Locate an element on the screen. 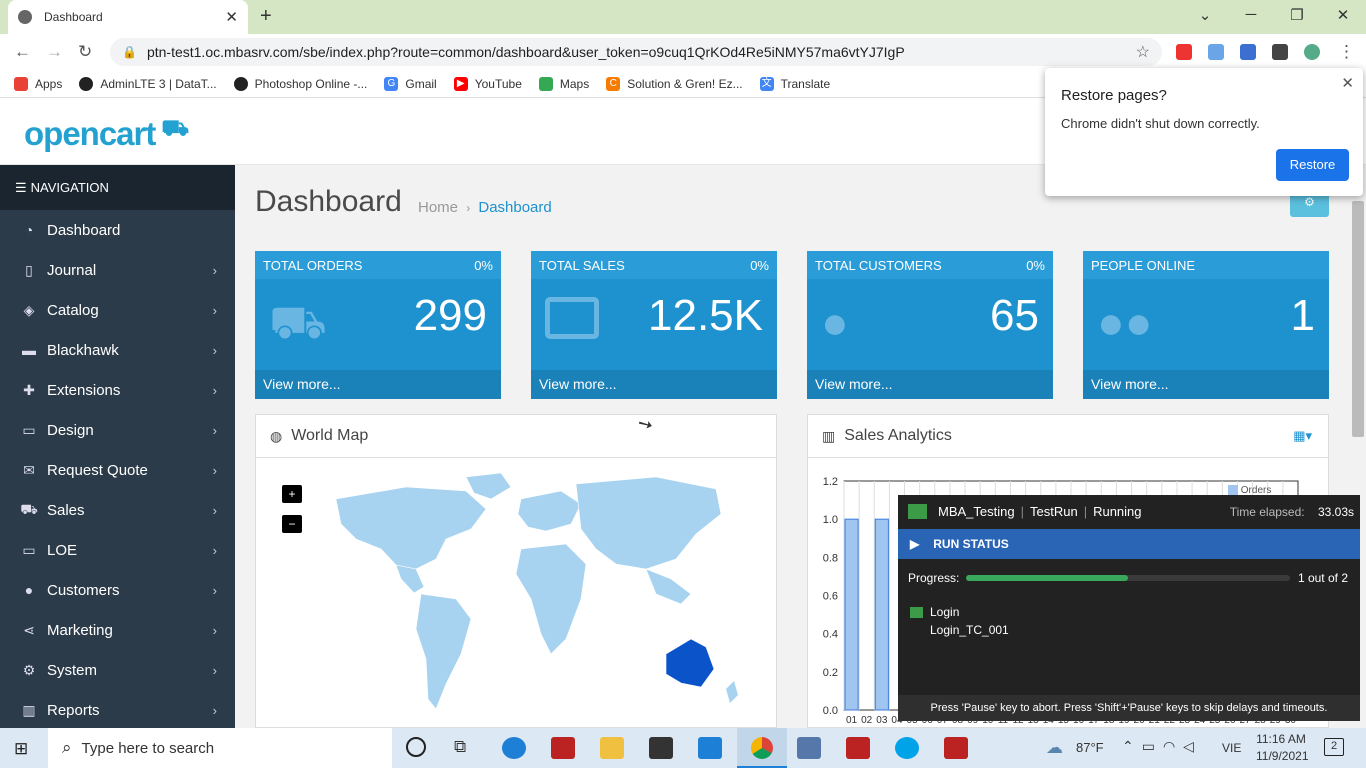 This screenshot has height=768, width=1366. test-case: Login_TC_001 is located at coordinates (969, 630).